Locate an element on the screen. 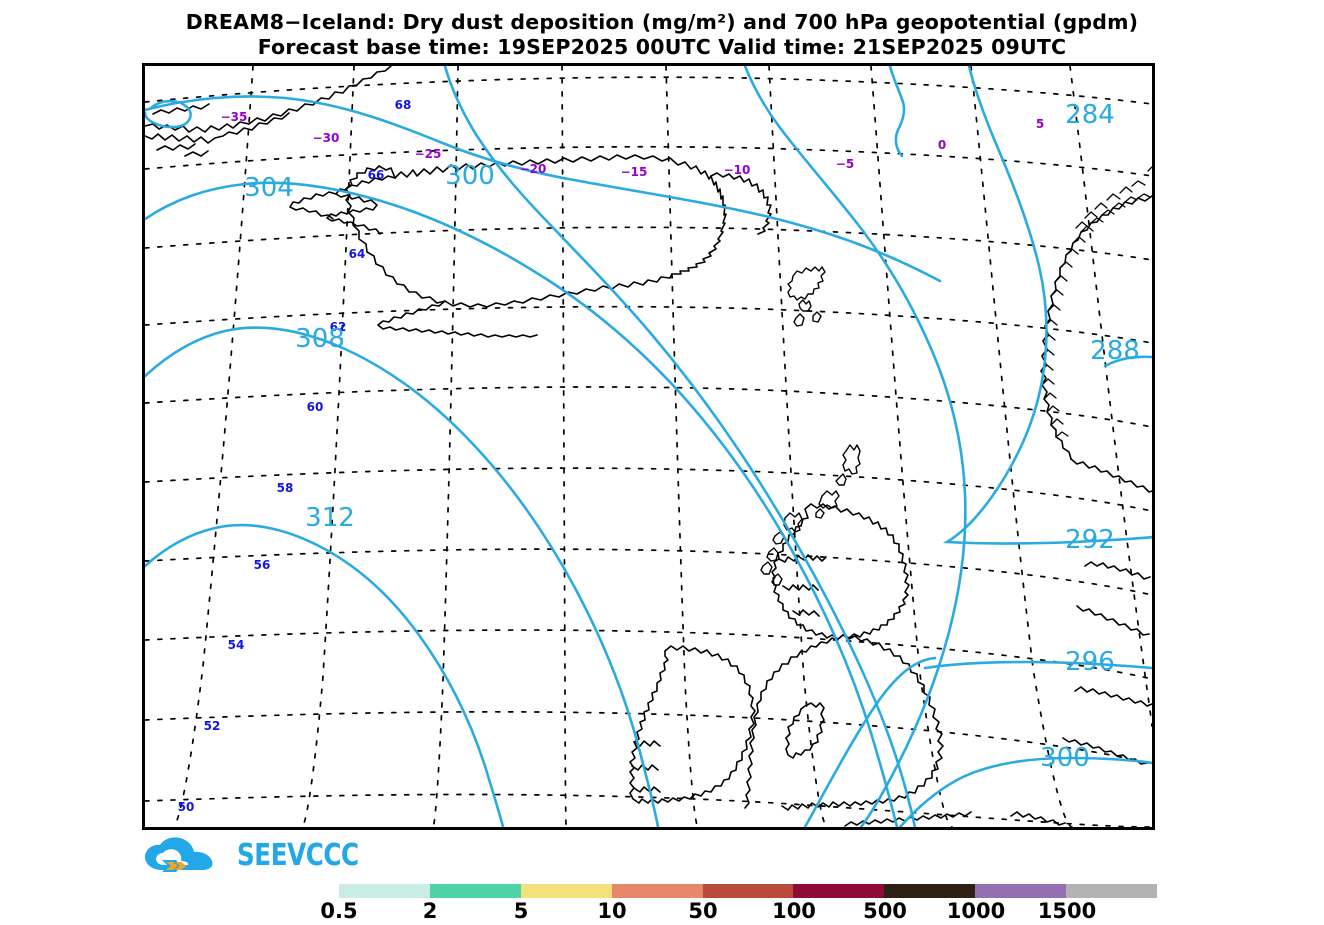 The height and width of the screenshot is (925, 1324). lon-label: −20 is located at coordinates (533, 169).